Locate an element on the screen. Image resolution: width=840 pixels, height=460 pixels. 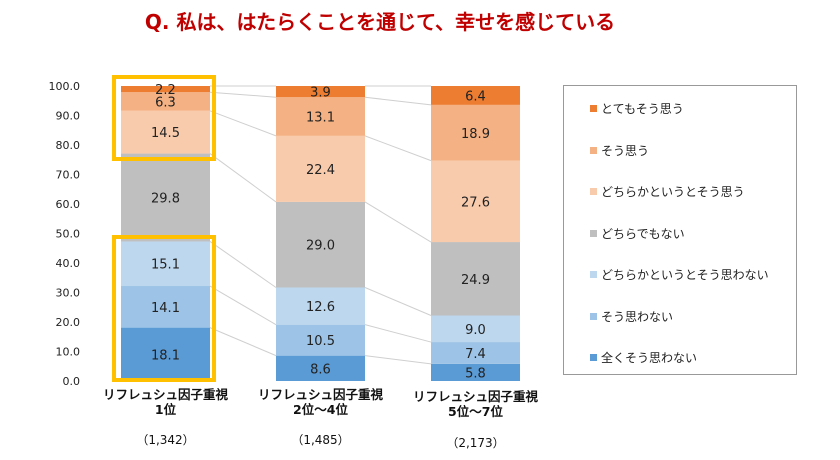
data-label: 12.6 is located at coordinates (320, 307).